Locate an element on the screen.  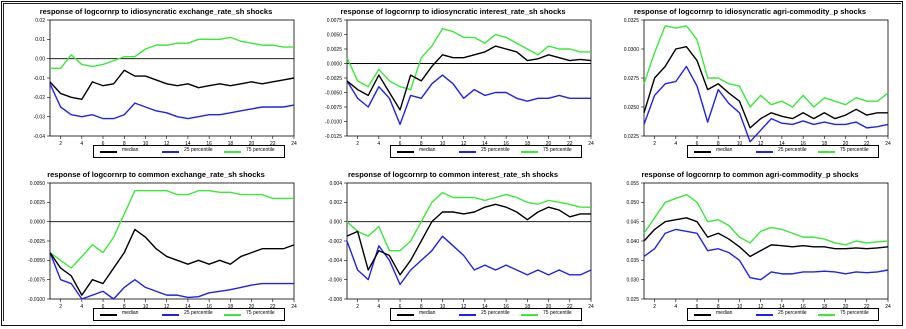
y-tick-label: 0.040 is located at coordinates (632, 242).